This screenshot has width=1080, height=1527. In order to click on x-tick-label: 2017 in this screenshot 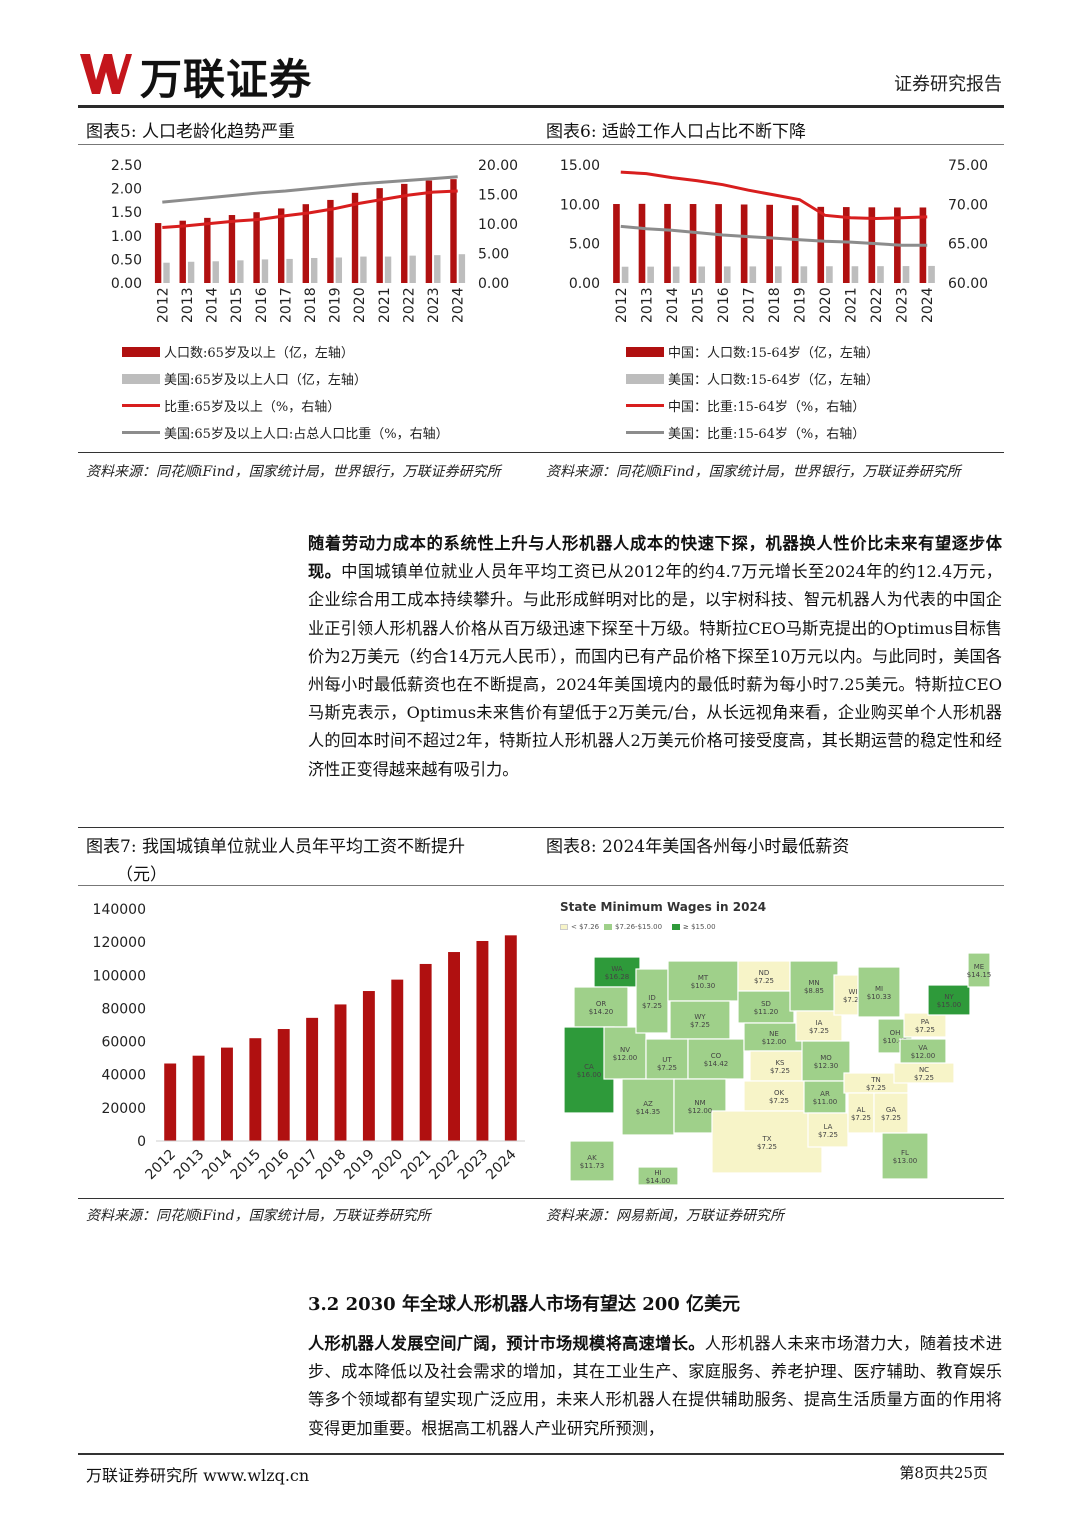, I will do `click(286, 305)`.